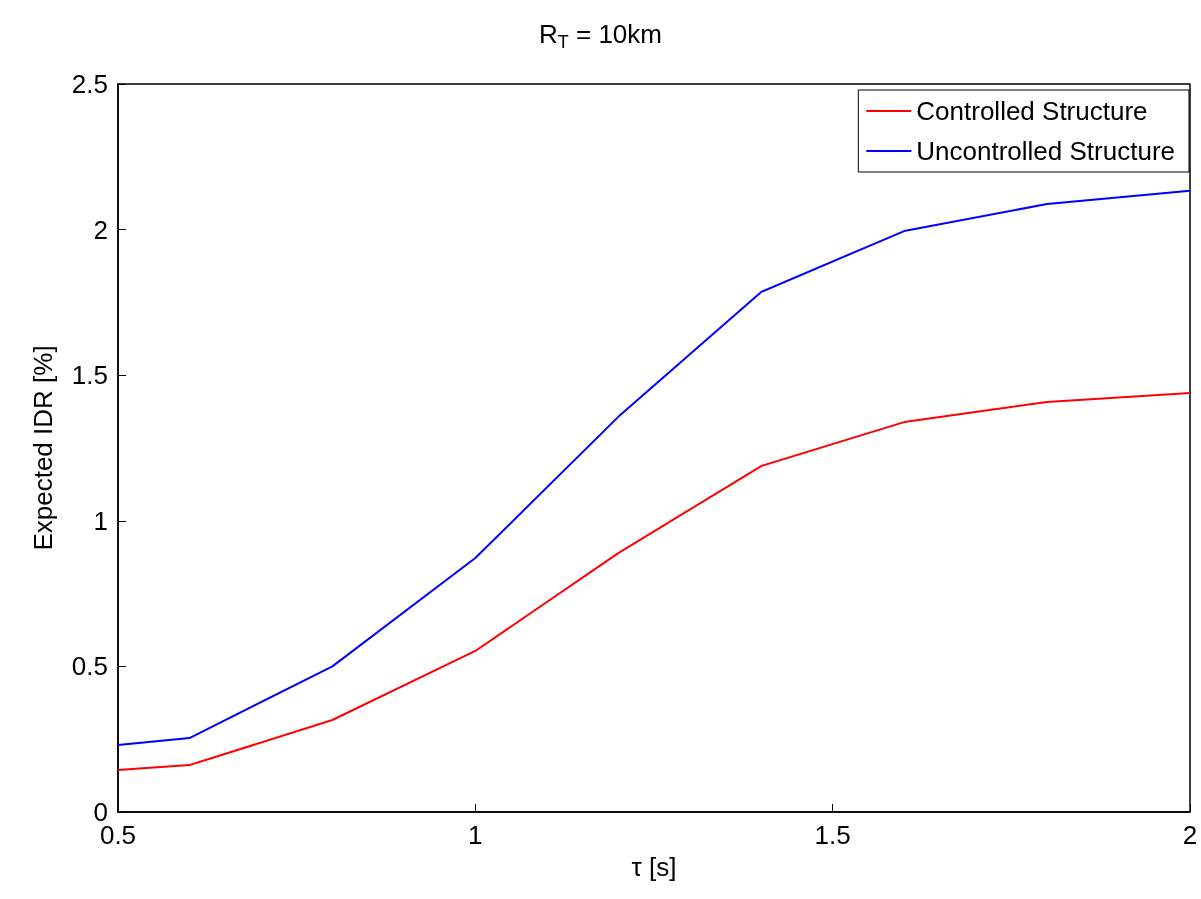 This screenshot has height=899, width=1201. Describe the element at coordinates (1032, 111) in the screenshot. I see `legend-label: Controlled Structure` at that location.